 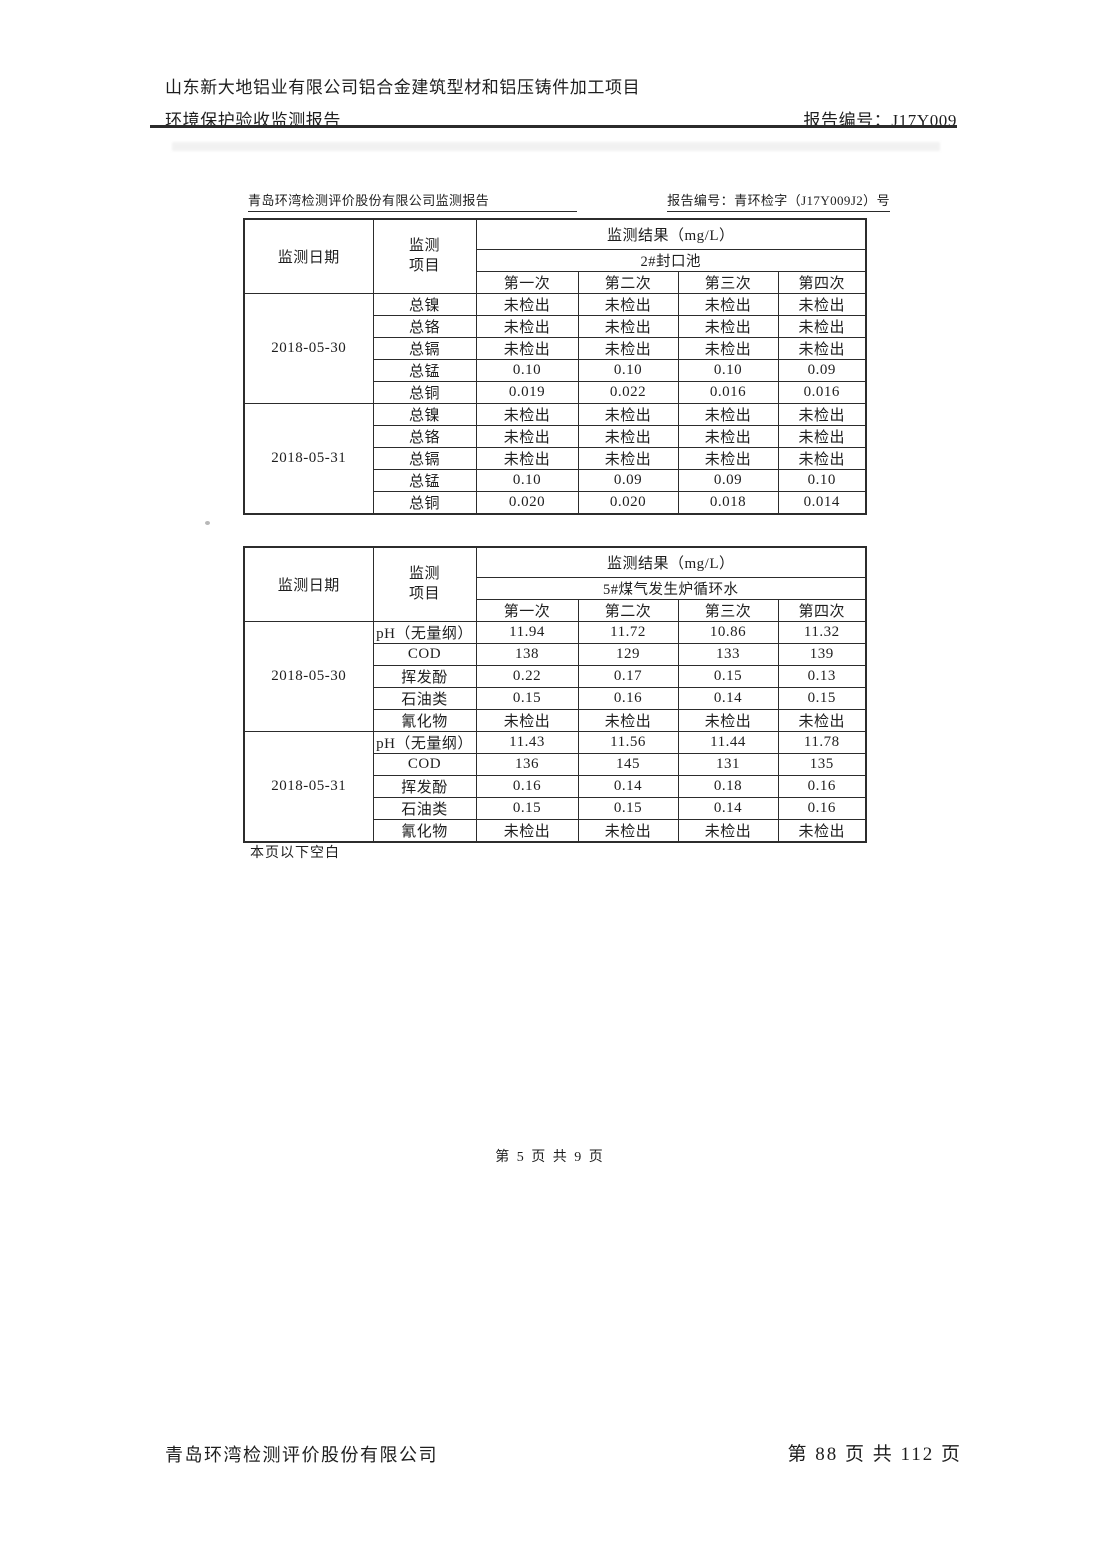 What do you see at coordinates (555, 480) in the screenshot?
I see `table-row: 总锰 0.10 0.09 0.09 0.10` at bounding box center [555, 480].